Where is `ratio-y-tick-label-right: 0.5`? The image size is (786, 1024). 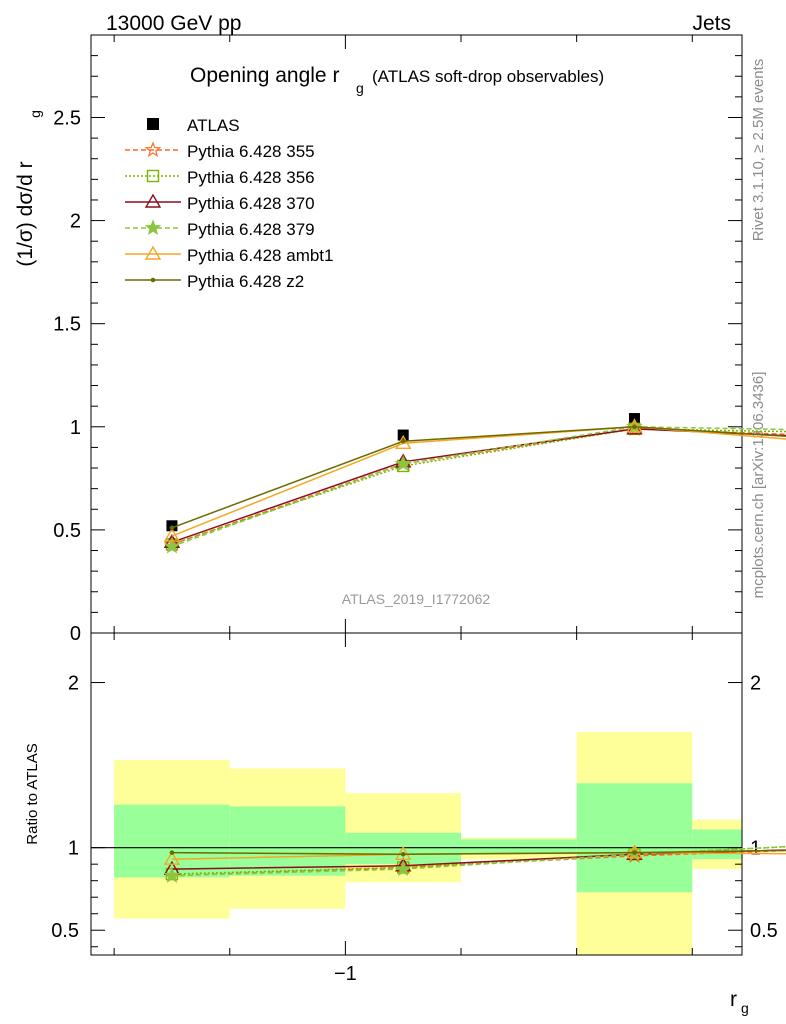 ratio-y-tick-label-right: 0.5 is located at coordinates (764, 931).